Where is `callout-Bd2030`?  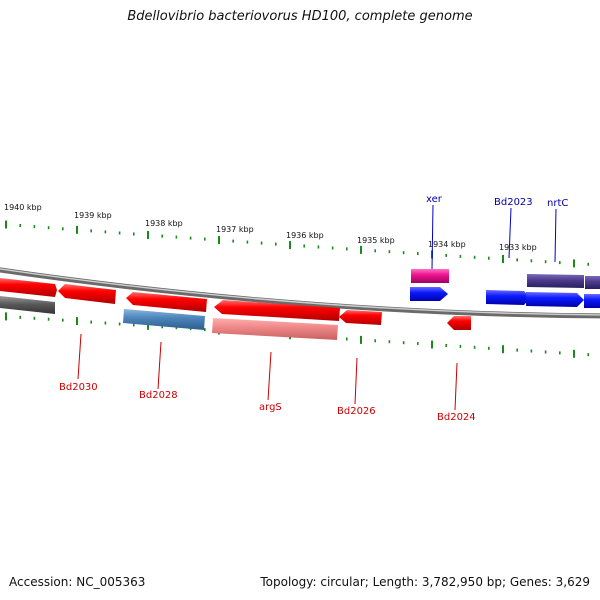
callout-Bd2030 is located at coordinates (79, 356).